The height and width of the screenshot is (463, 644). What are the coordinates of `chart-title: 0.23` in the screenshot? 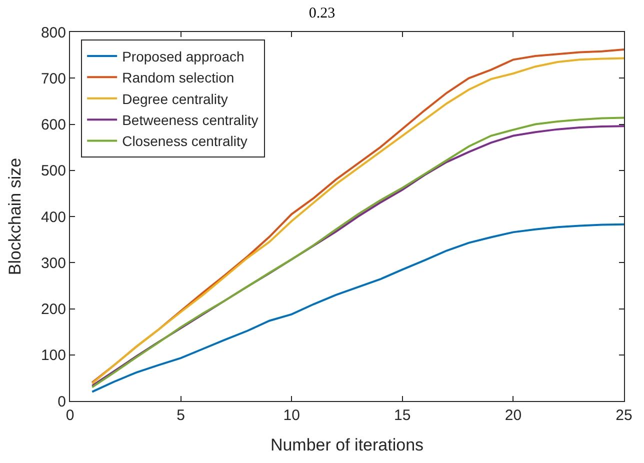 It's located at (322, 13).